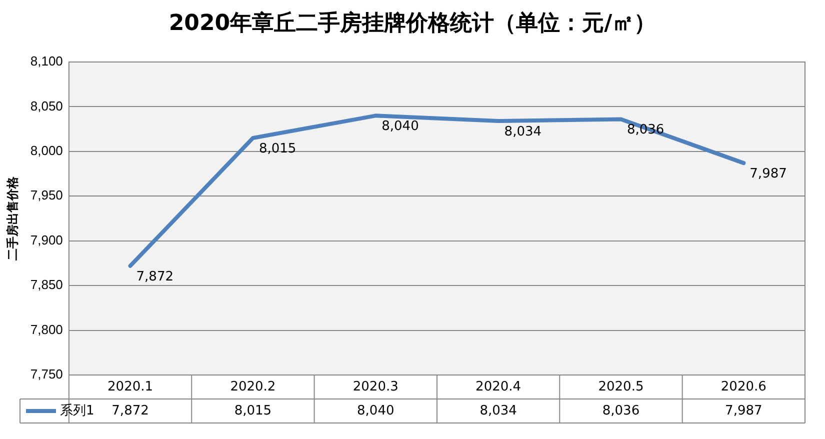 The image size is (825, 439). Describe the element at coordinates (46, 195) in the screenshot. I see `y-tick-label: 7,950` at that location.